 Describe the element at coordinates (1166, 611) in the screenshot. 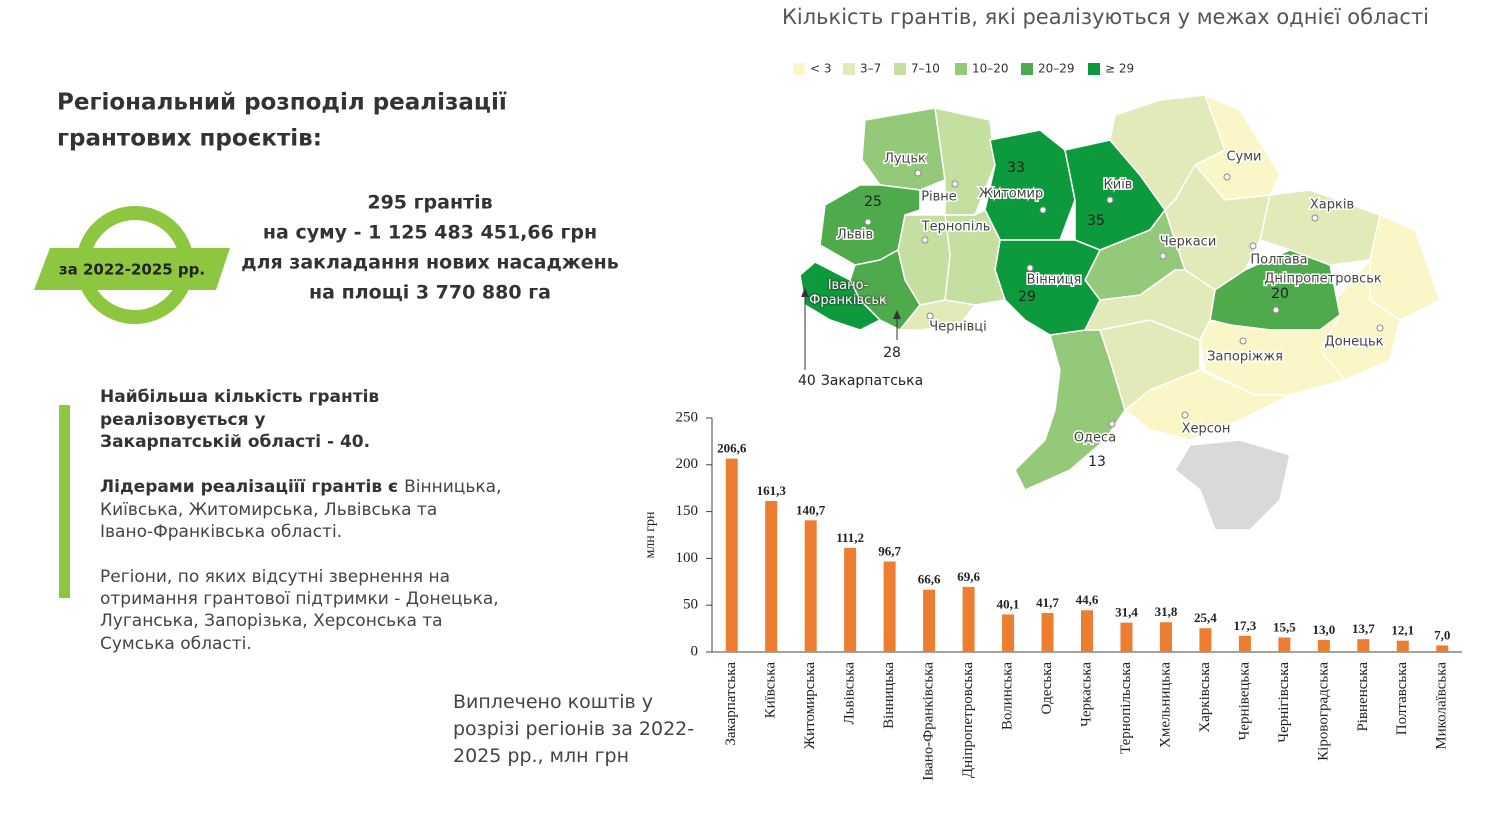

I see `value-label: 31,8` at that location.